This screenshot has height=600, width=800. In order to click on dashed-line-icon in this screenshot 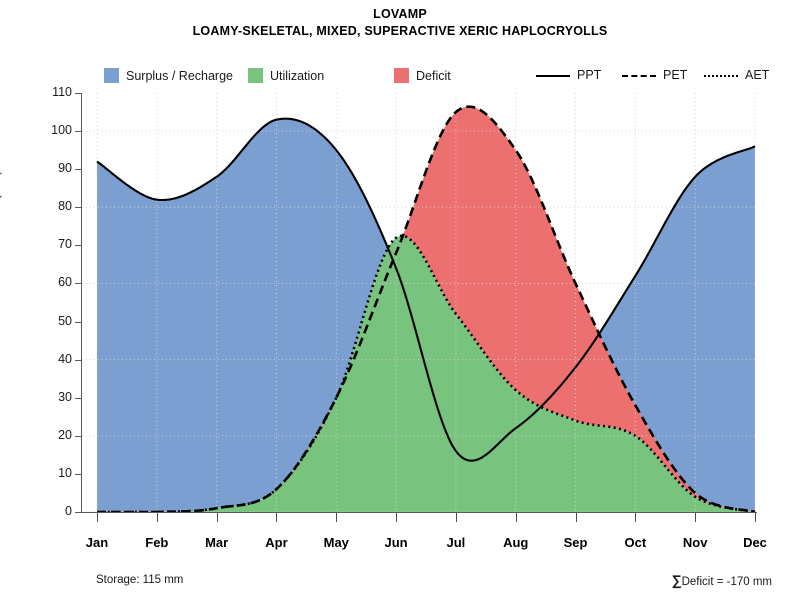, I will do `click(639, 75)`.